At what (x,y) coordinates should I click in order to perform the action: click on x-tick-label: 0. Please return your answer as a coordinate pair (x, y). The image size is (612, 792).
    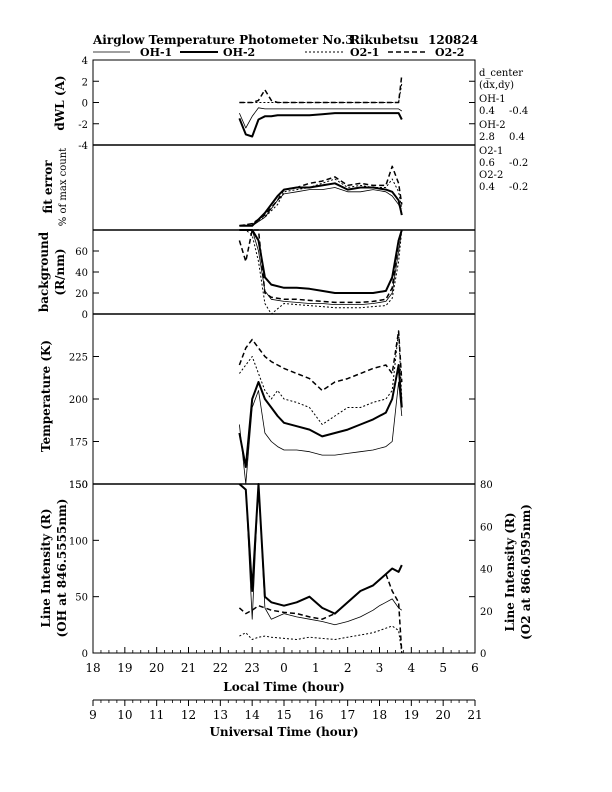
    Looking at the image, I should click on (284, 668).